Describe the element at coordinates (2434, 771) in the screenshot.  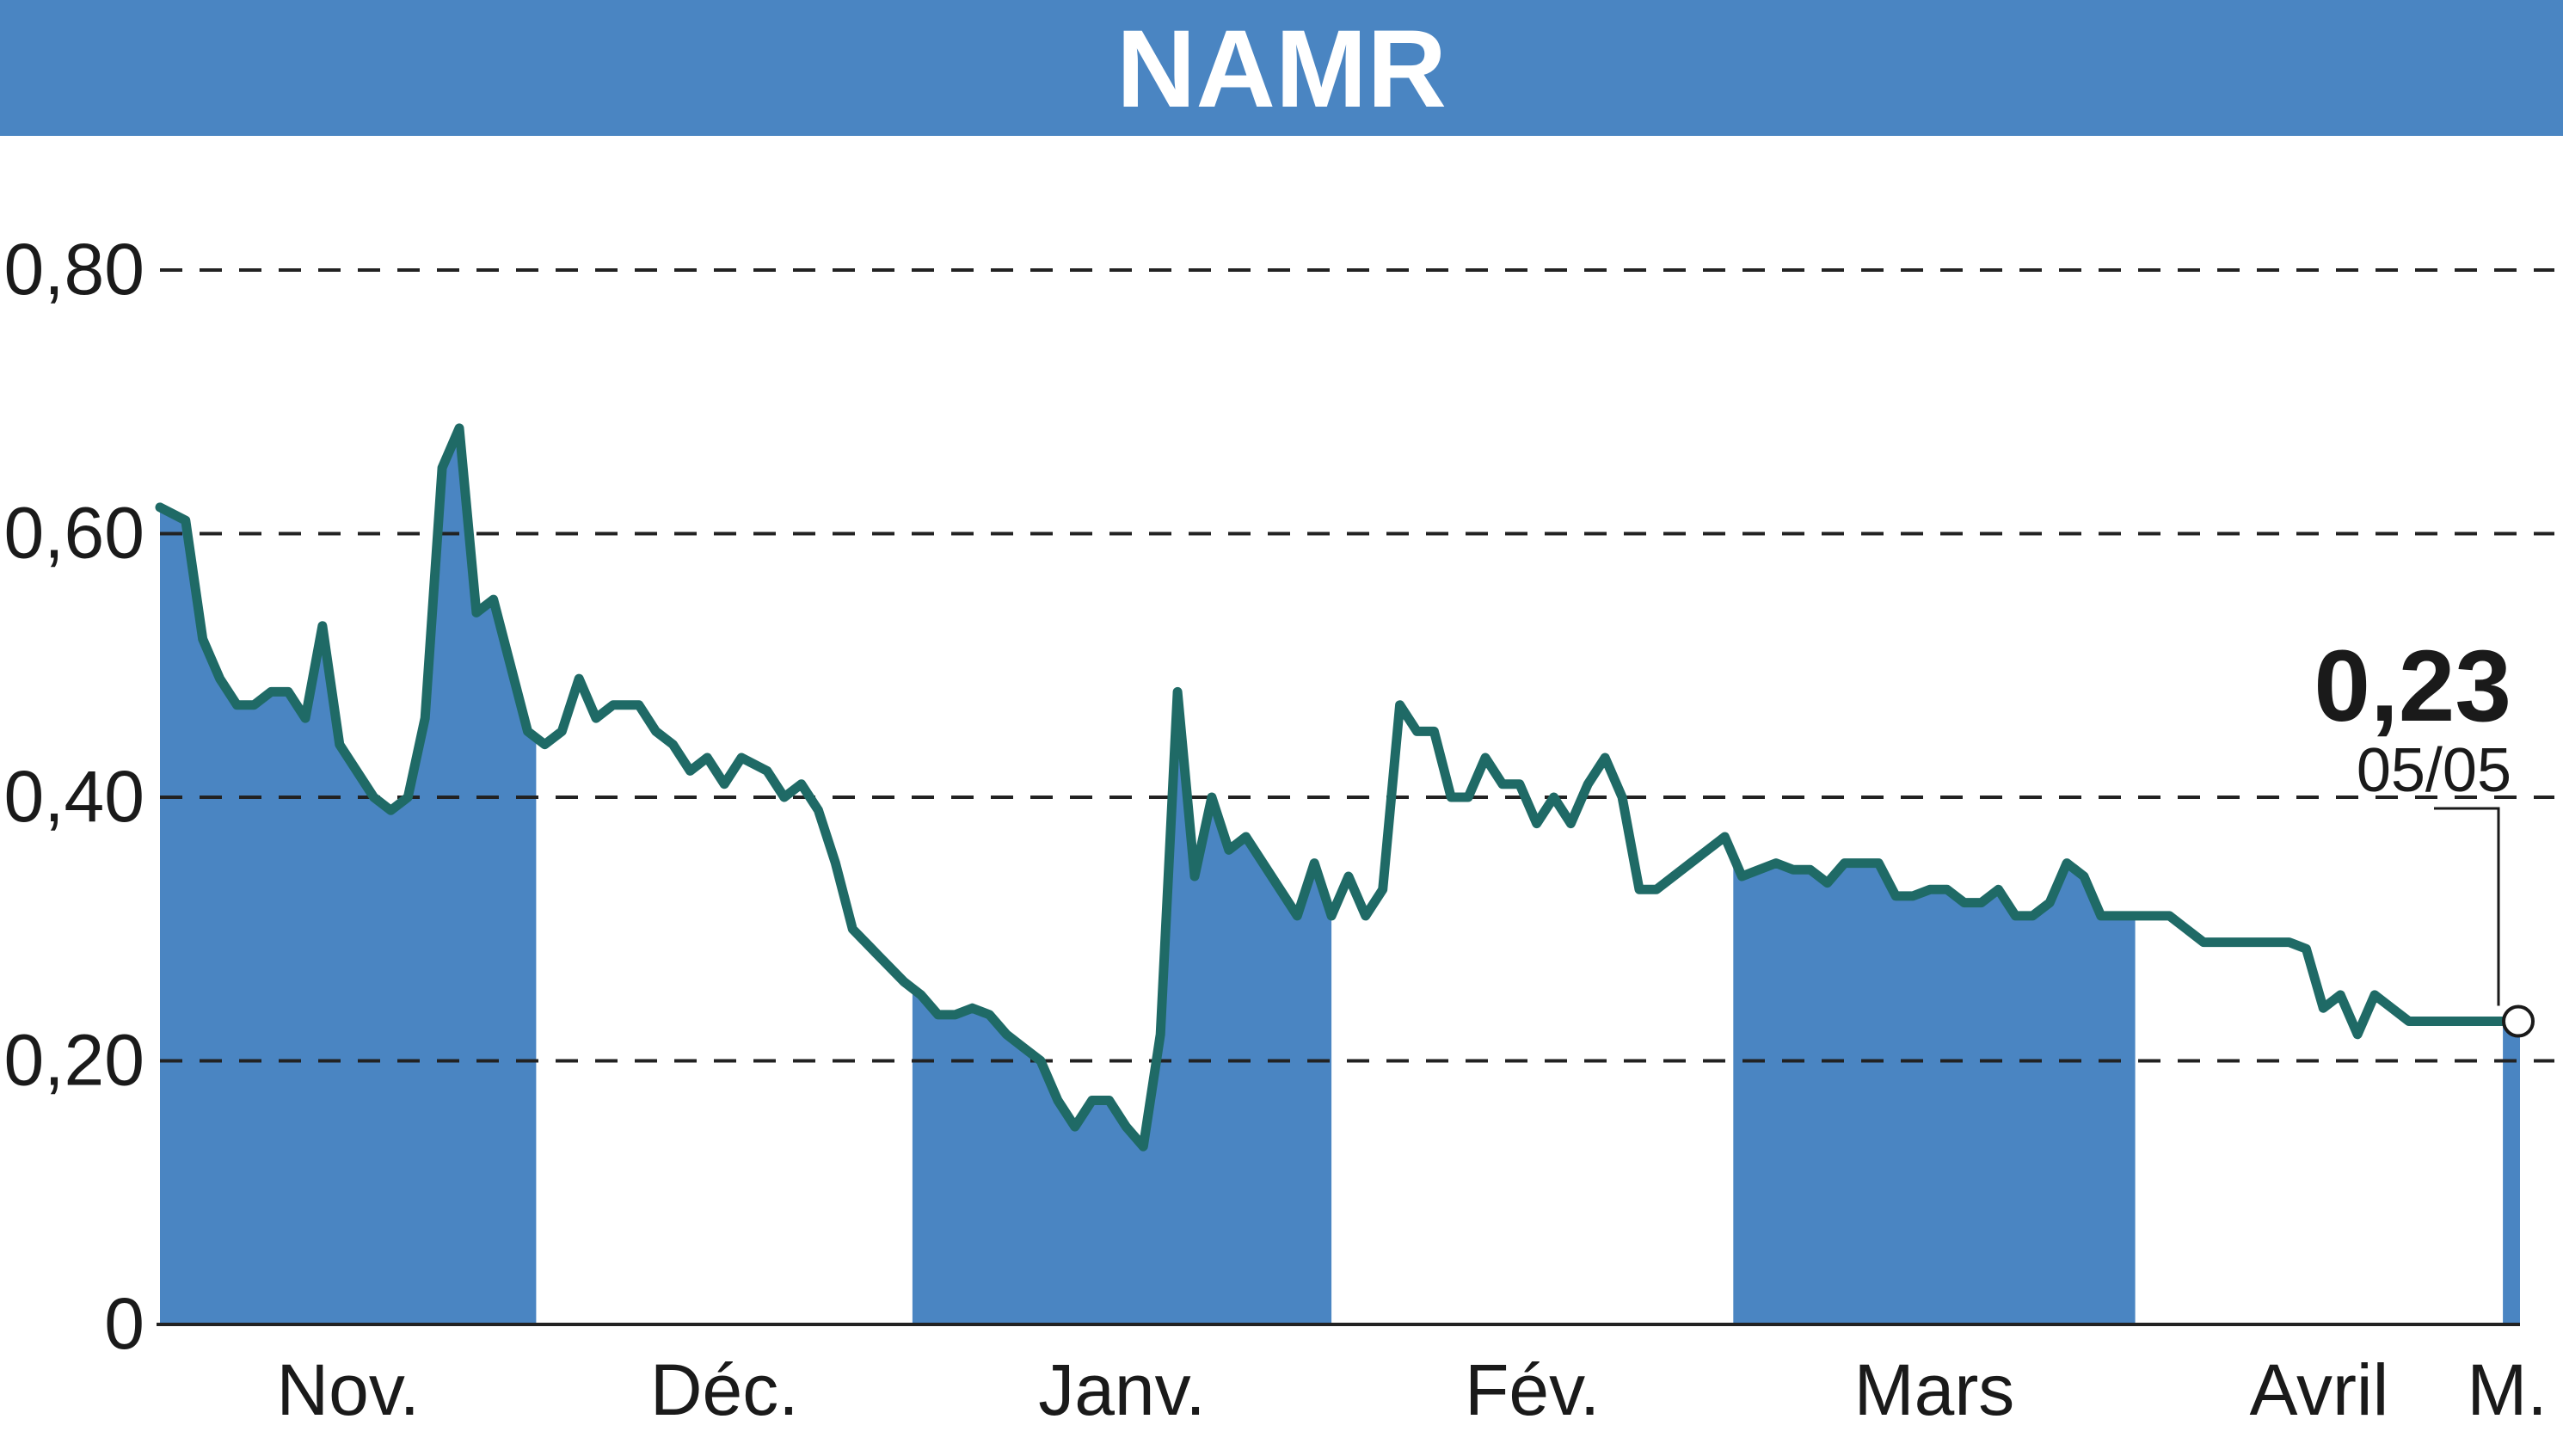
I see `last-value-date: 05/05` at that location.